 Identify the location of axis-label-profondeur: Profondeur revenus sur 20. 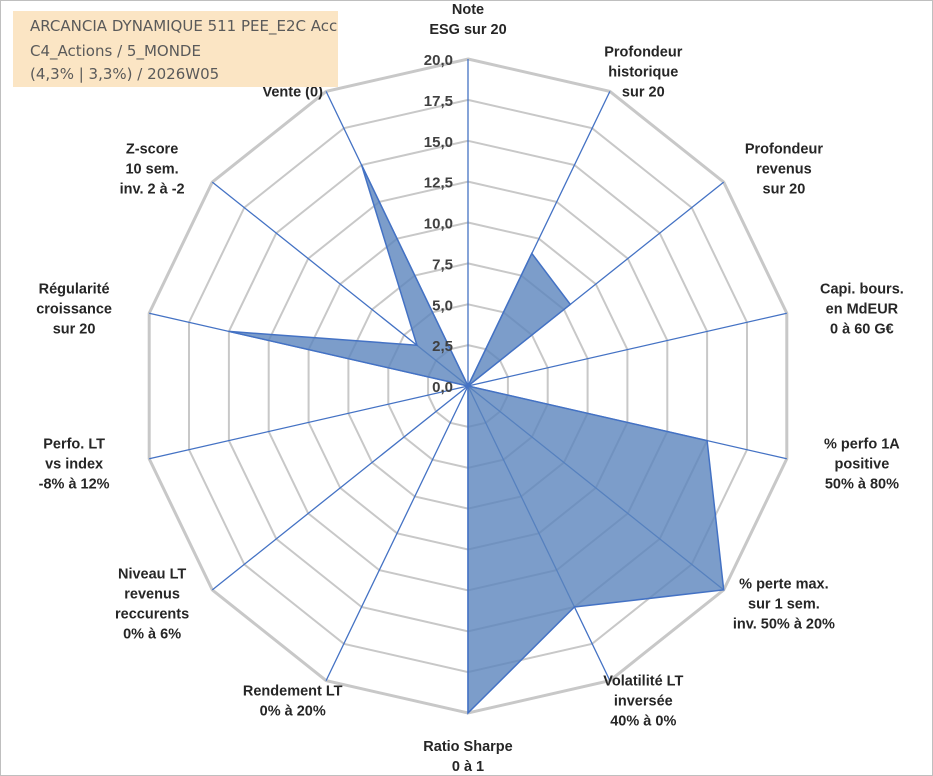
(784, 169).